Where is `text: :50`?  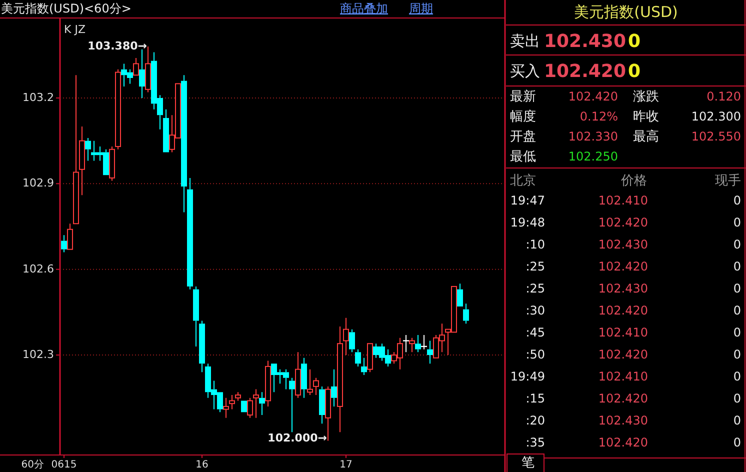 text: :50 is located at coordinates (535, 354).